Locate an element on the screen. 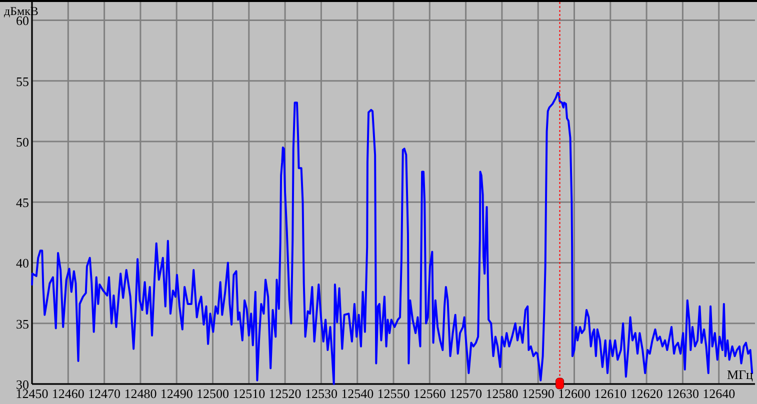 This screenshot has height=404, width=757. y-tick-label: 50 is located at coordinates (22, 142).